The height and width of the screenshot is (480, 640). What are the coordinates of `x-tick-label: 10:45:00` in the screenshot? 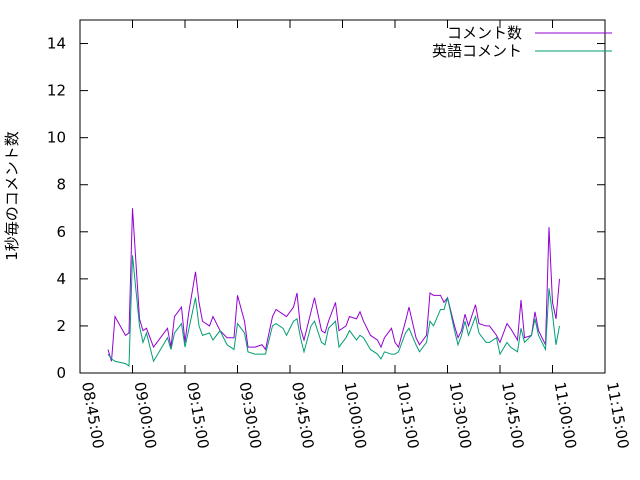 It's located at (512, 415).